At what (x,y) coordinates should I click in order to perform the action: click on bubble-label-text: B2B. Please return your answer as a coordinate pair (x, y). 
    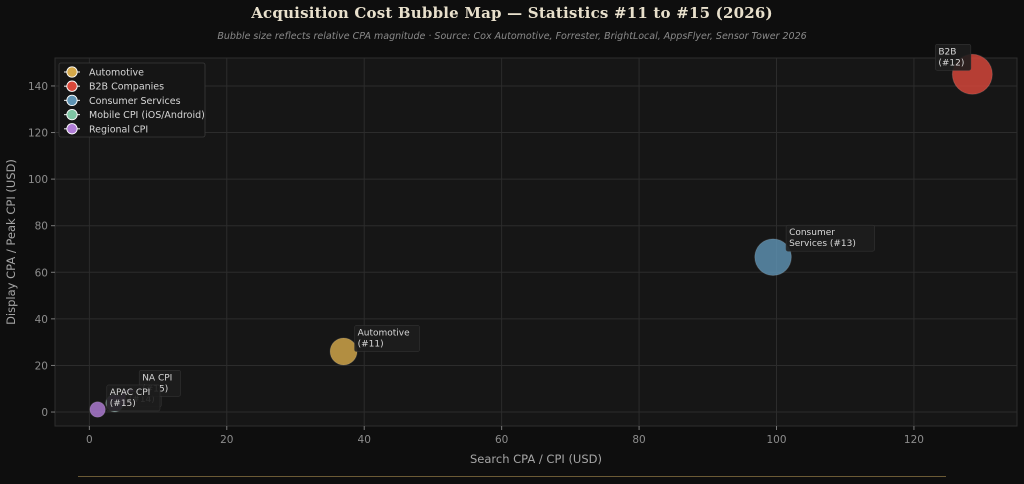
    Looking at the image, I should click on (947, 52).